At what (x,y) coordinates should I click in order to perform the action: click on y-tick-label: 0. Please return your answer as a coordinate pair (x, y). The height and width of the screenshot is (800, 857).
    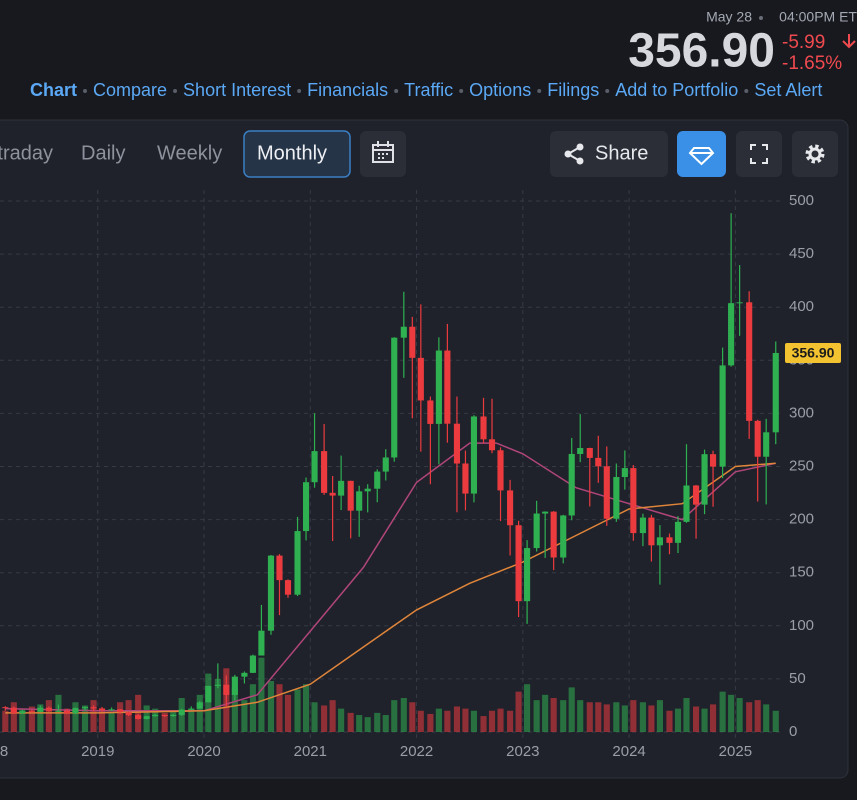
    Looking at the image, I should click on (793, 731).